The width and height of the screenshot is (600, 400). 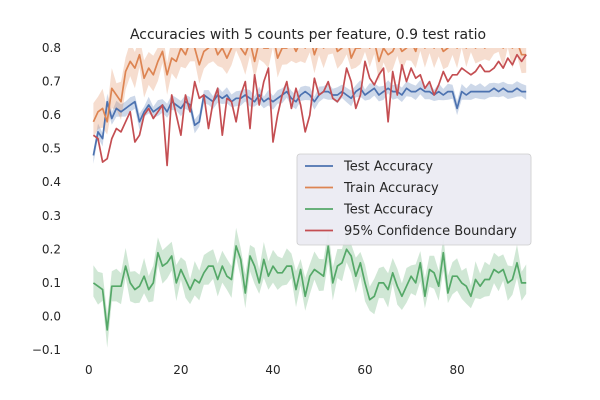 What do you see at coordinates (46, 199) in the screenshot?
I see `y-axis: −0.1 0.0 0.1 0.2 0.3 0.4 0.5 0.6 0.7 0.8` at bounding box center [46, 199].